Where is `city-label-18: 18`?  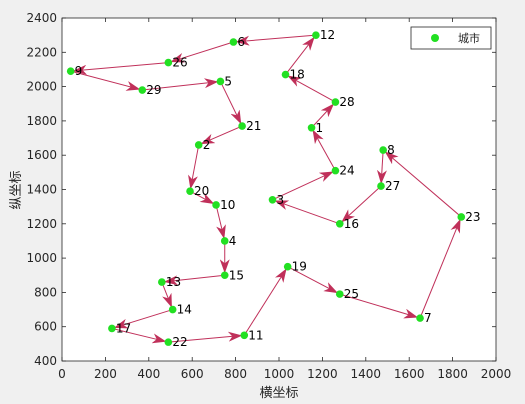
city-label-18: 18 is located at coordinates (297, 75).